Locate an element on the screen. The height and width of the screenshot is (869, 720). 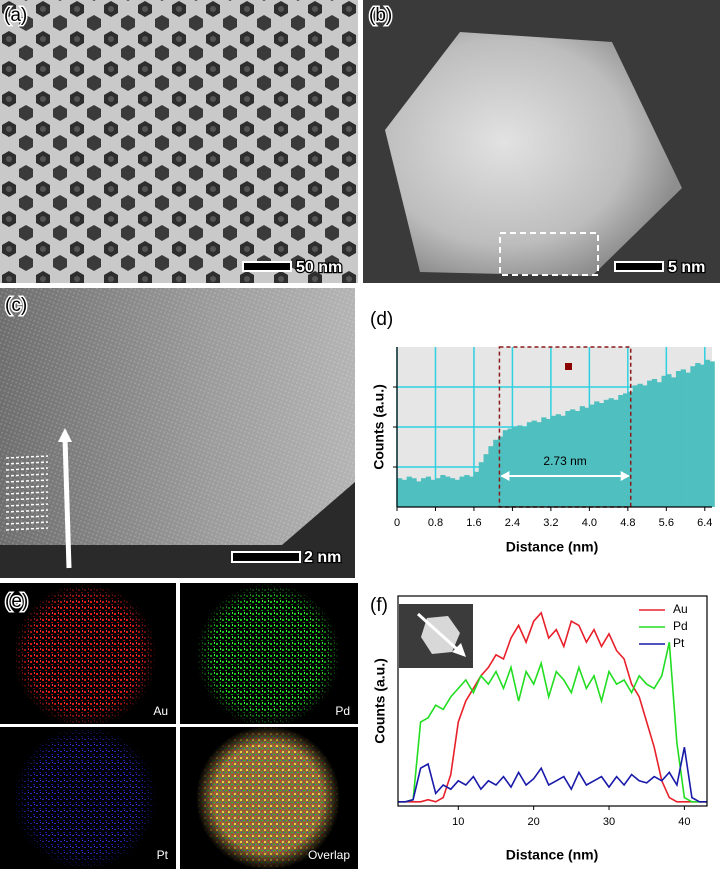
annotation: 2.73 nm is located at coordinates (564, 461).